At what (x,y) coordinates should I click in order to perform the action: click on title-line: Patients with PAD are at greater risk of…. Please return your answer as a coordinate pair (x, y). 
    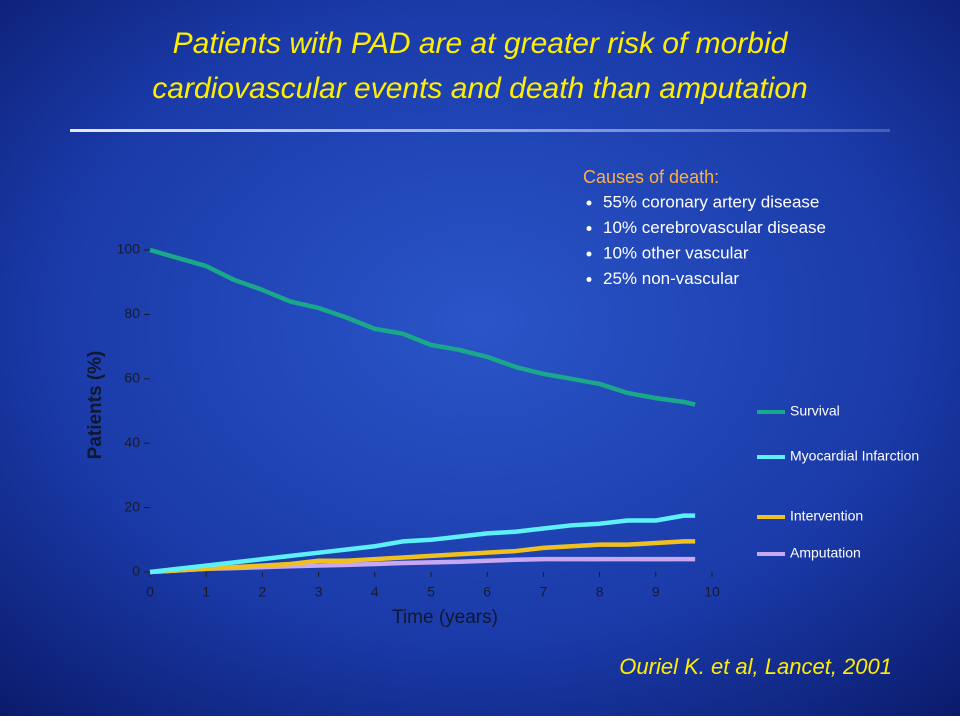
    Looking at the image, I should click on (481, 43).